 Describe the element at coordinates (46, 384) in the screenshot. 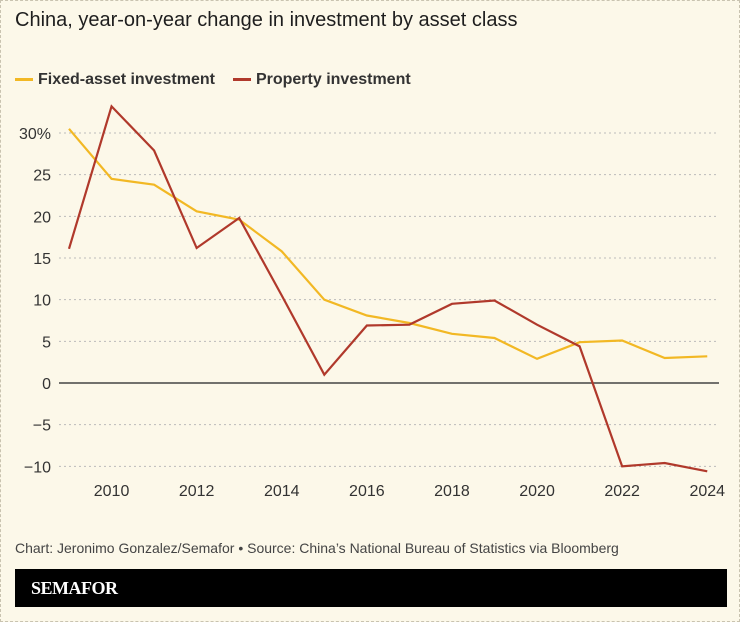

I see `y-tick-label: 0` at that location.